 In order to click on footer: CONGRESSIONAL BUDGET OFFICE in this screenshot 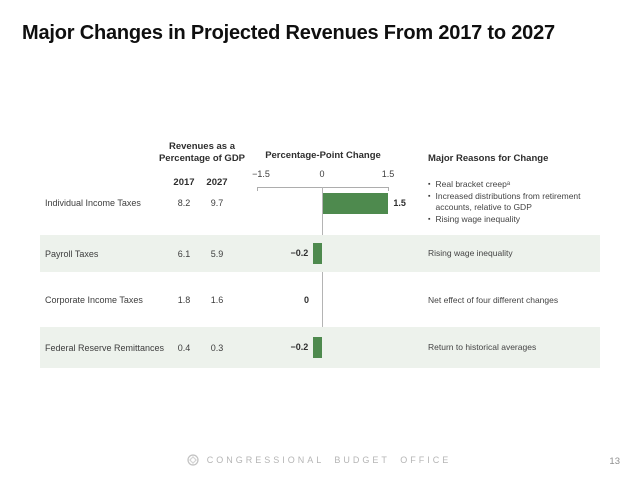, I will do `click(319, 460)`.